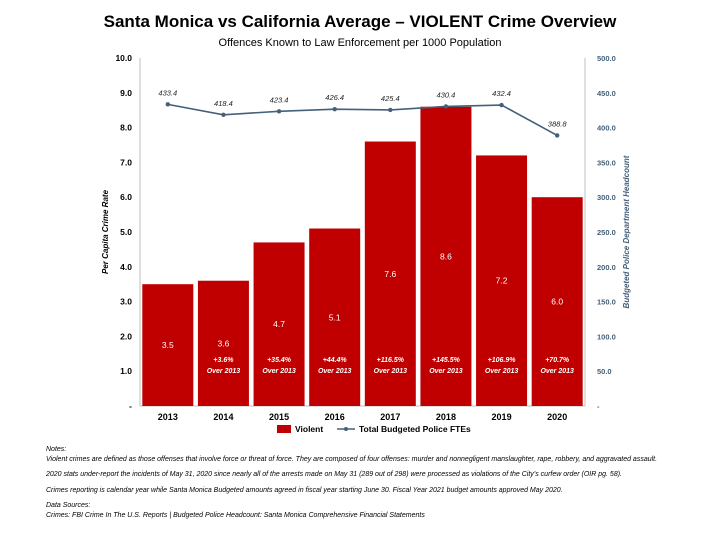 The height and width of the screenshot is (540, 720). What do you see at coordinates (362, 120) in the screenshot?
I see `line-police-ftes` at bounding box center [362, 120].